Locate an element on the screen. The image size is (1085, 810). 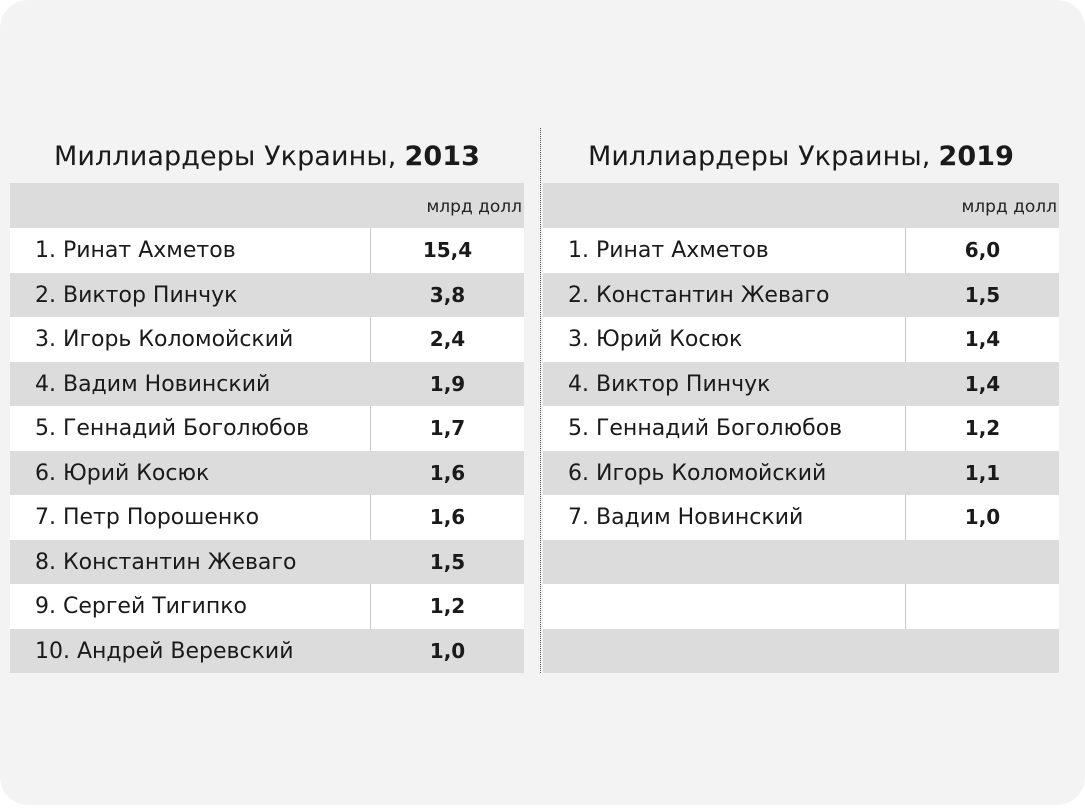
fortune-value: 1,9 is located at coordinates (447, 383).